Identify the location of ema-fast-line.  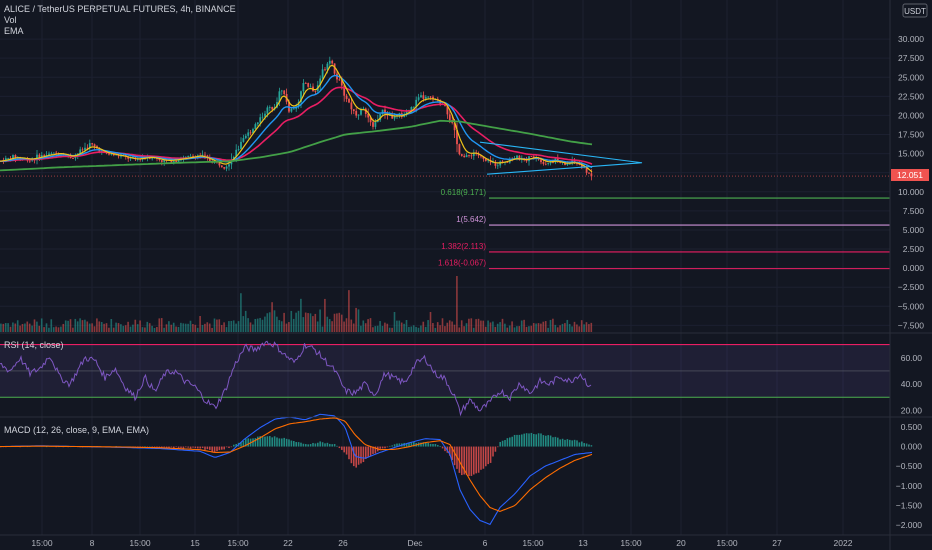
(296, 118).